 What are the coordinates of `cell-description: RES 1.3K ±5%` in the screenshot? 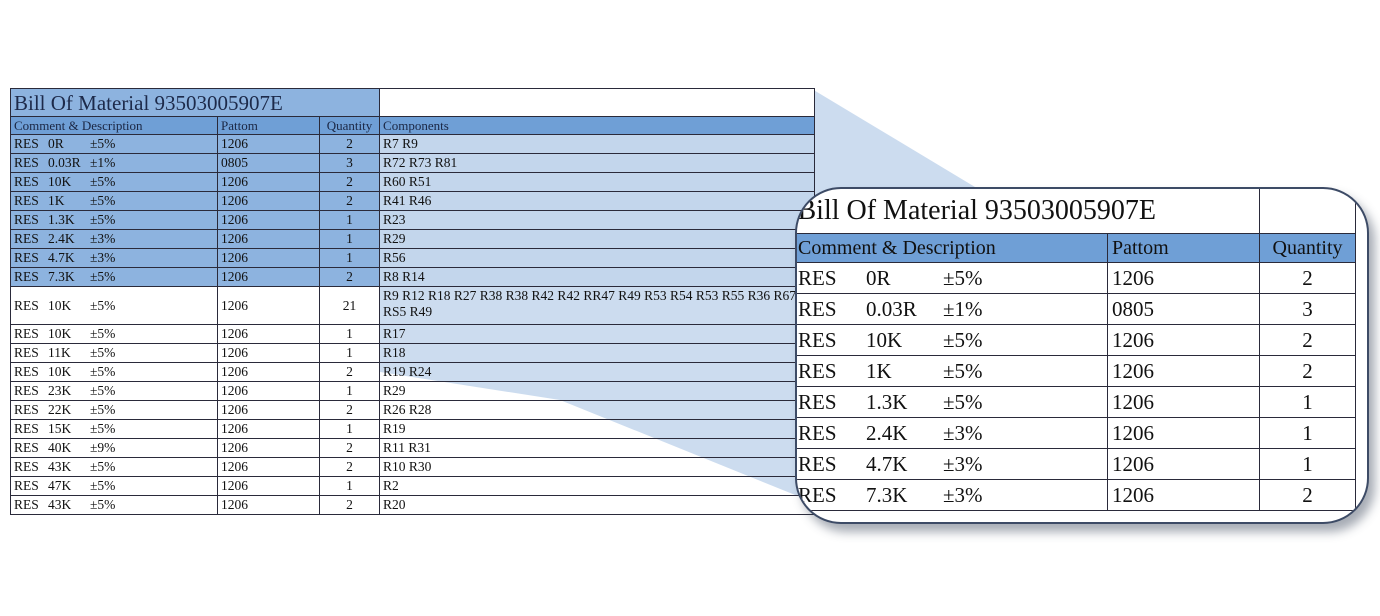 It's located at (114, 220).